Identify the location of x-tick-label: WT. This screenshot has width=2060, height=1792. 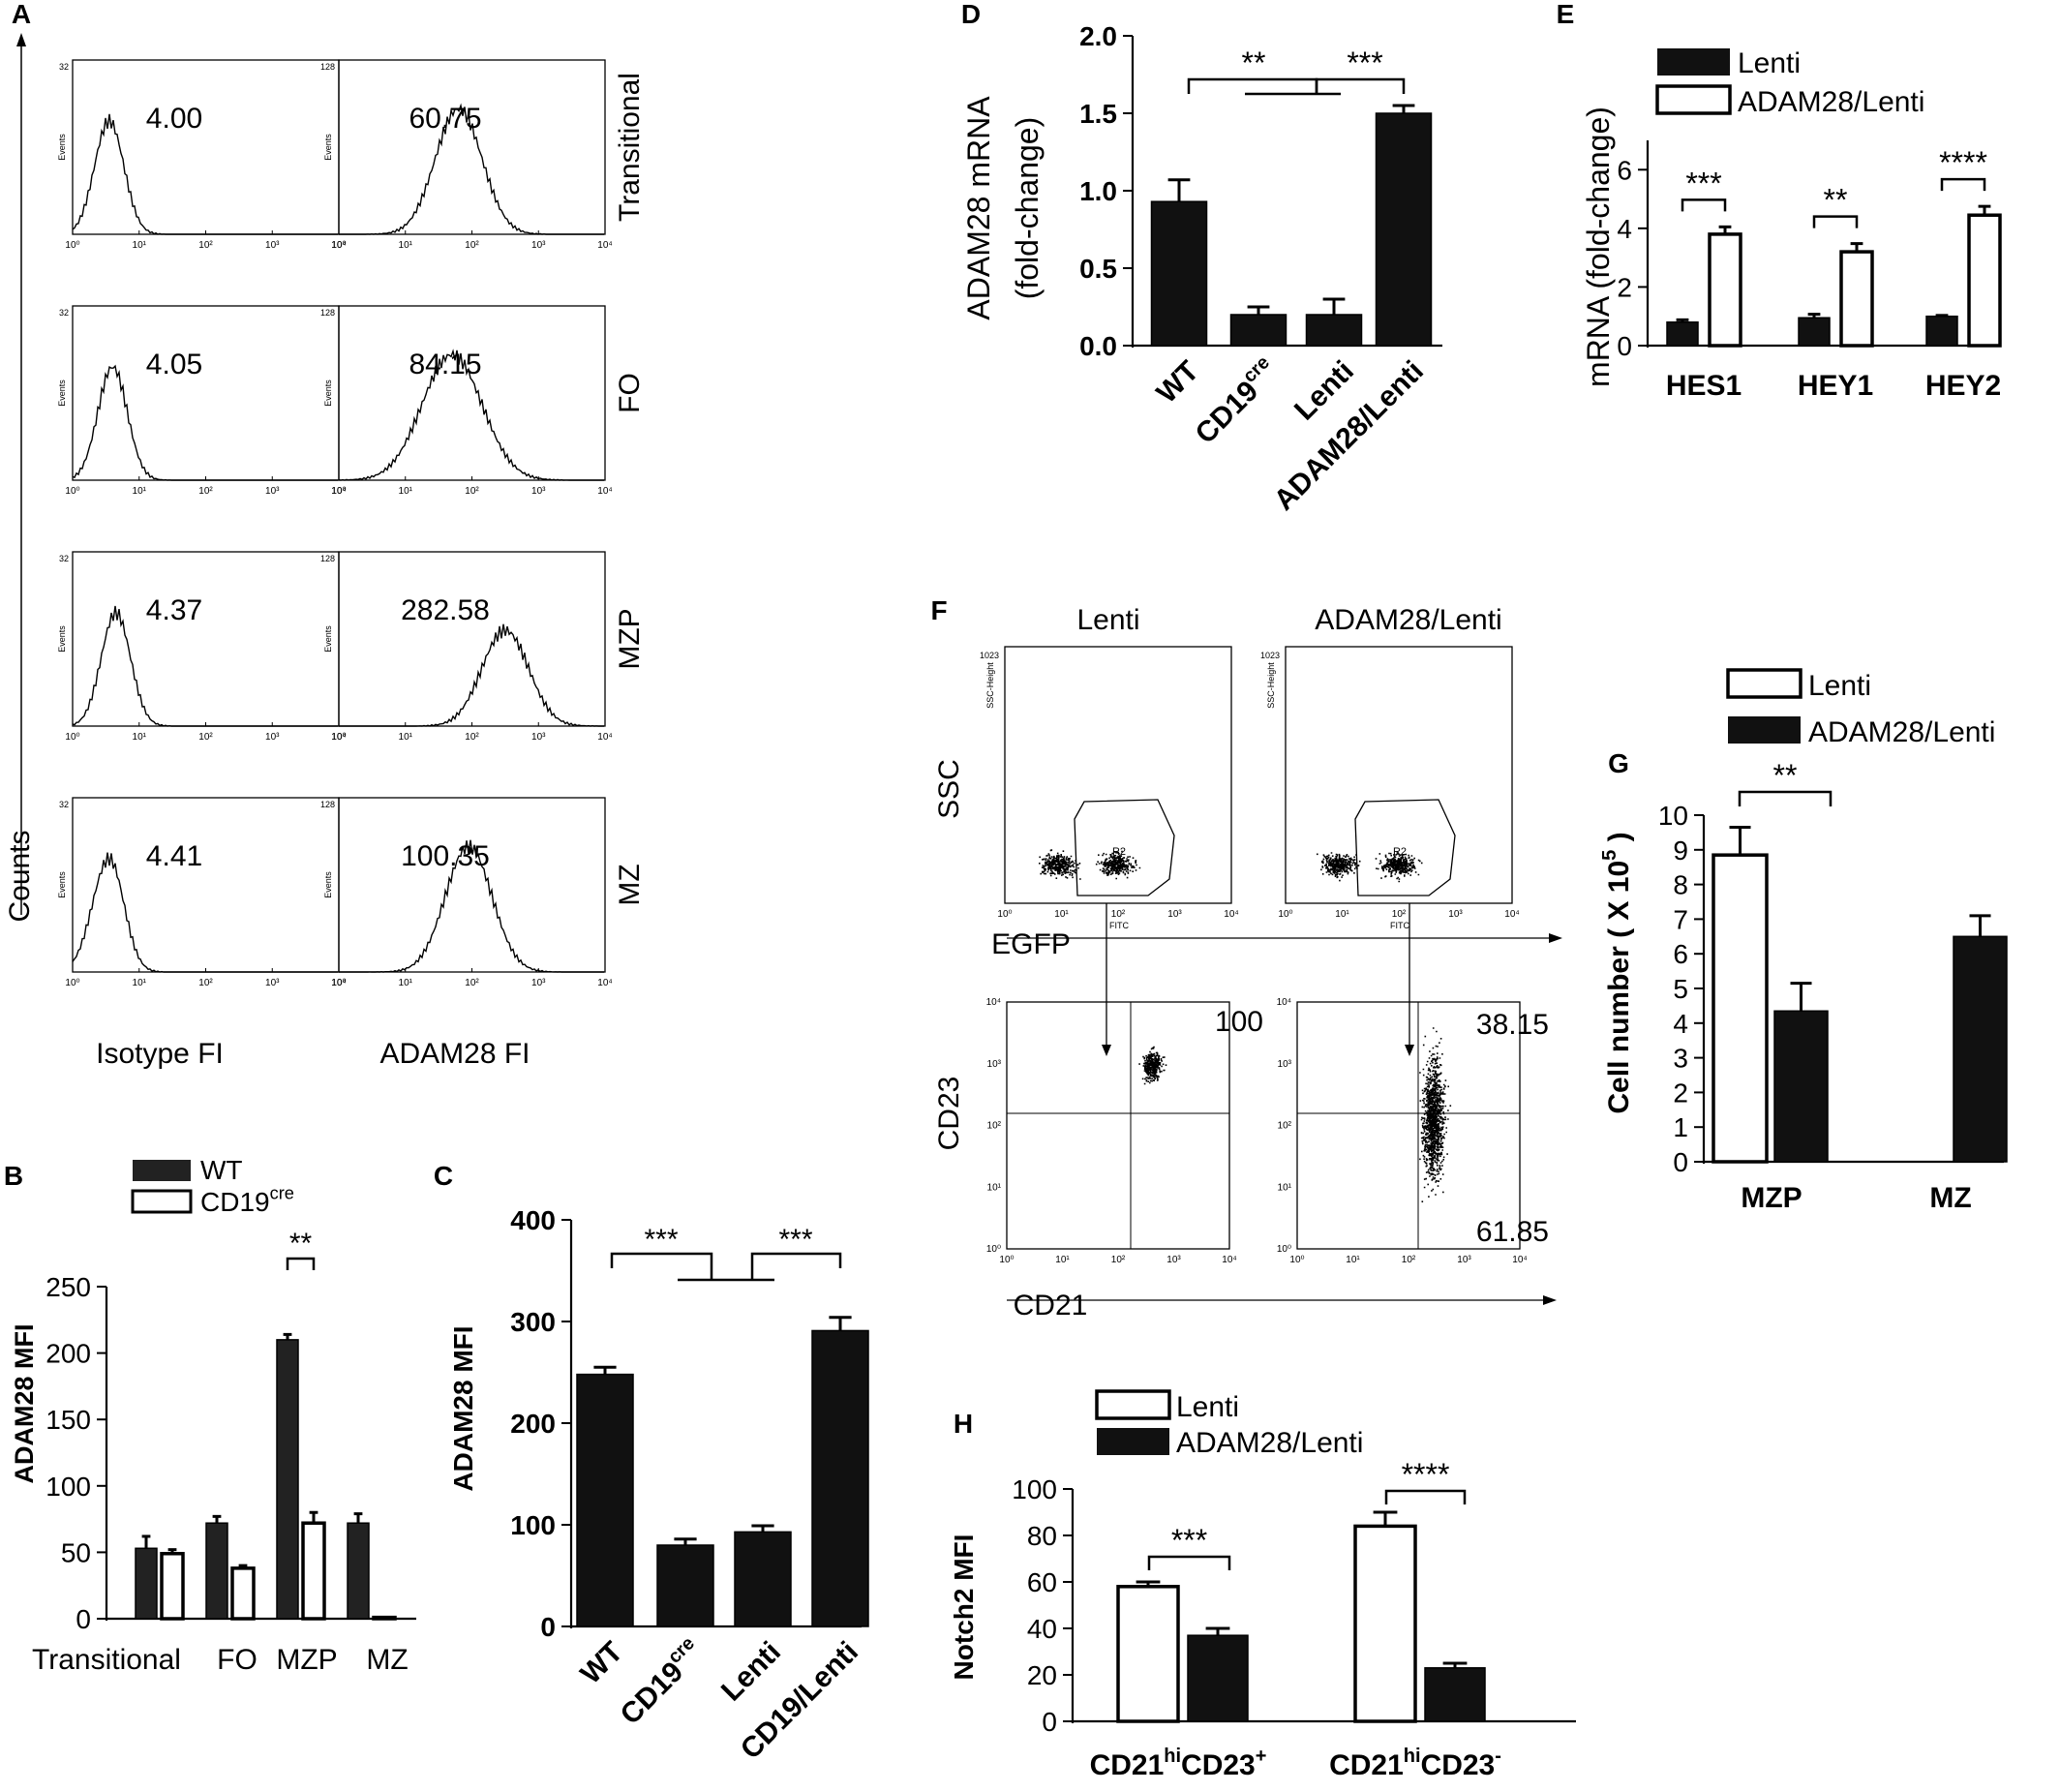
(602, 1663).